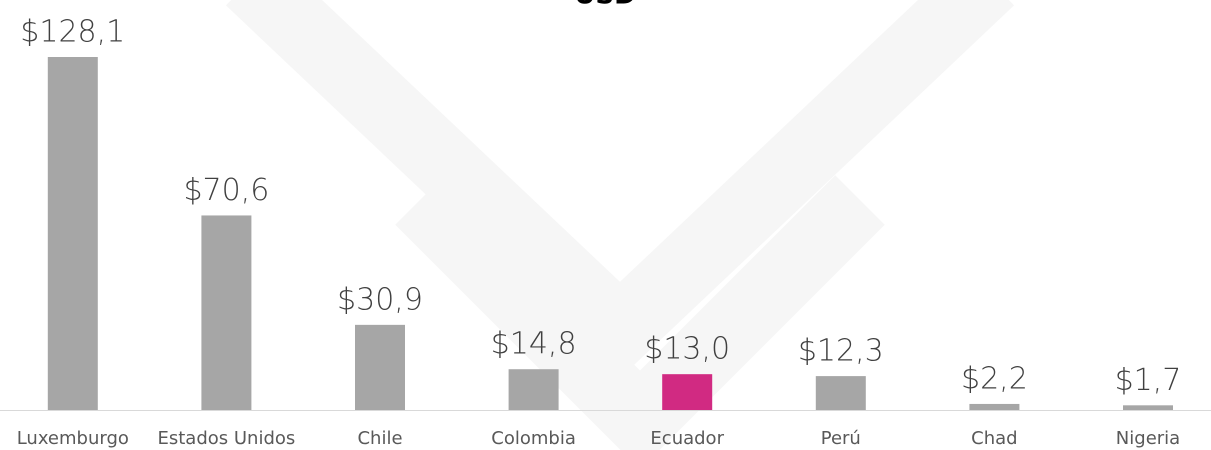  What do you see at coordinates (533, 438) in the screenshot?
I see `x-tick-label: Colombia` at bounding box center [533, 438].